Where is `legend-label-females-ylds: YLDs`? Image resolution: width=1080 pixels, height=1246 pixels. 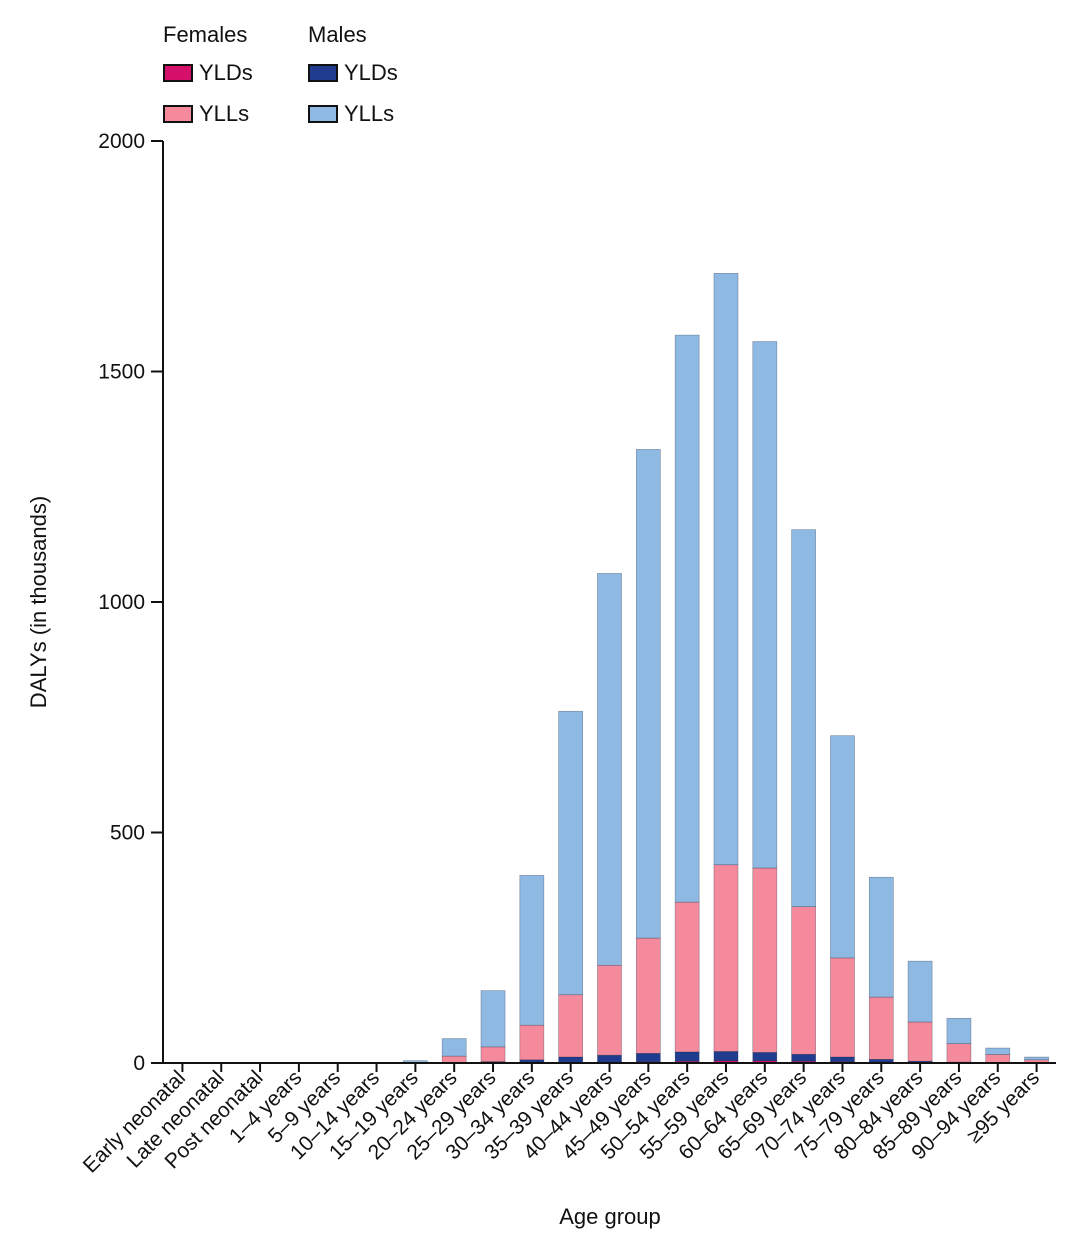
legend-label-females-ylds: YLDs is located at coordinates (226, 72).